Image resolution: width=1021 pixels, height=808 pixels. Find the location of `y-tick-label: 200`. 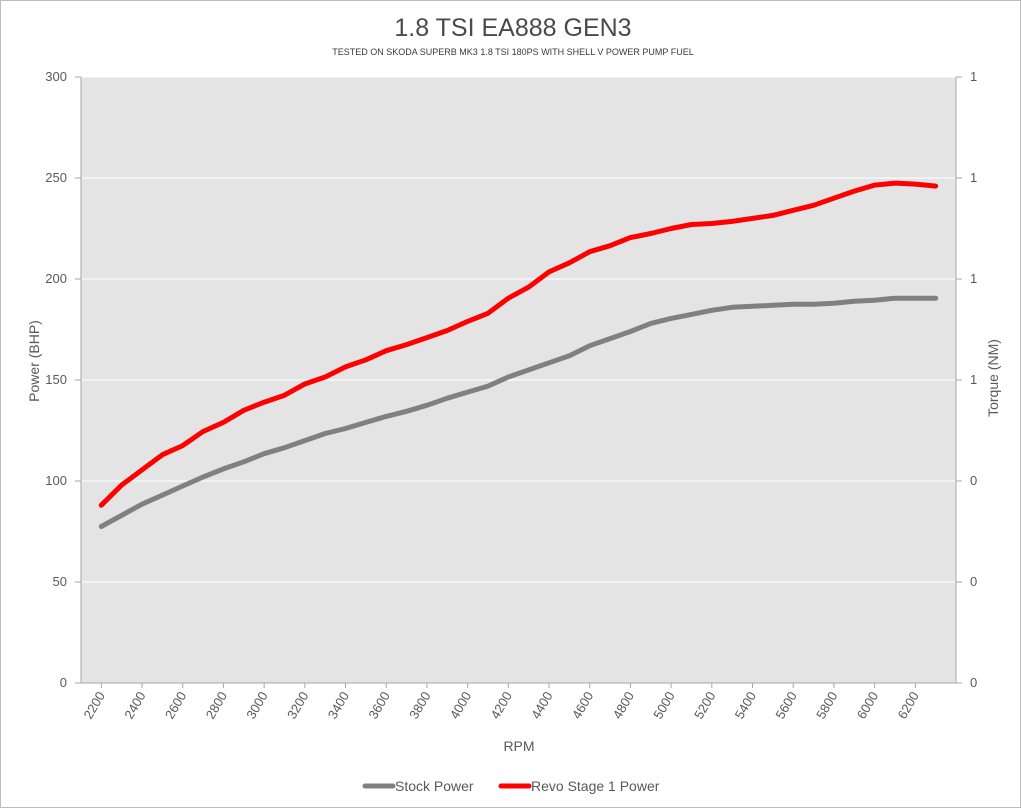

y-tick-label: 200 is located at coordinates (56, 278).